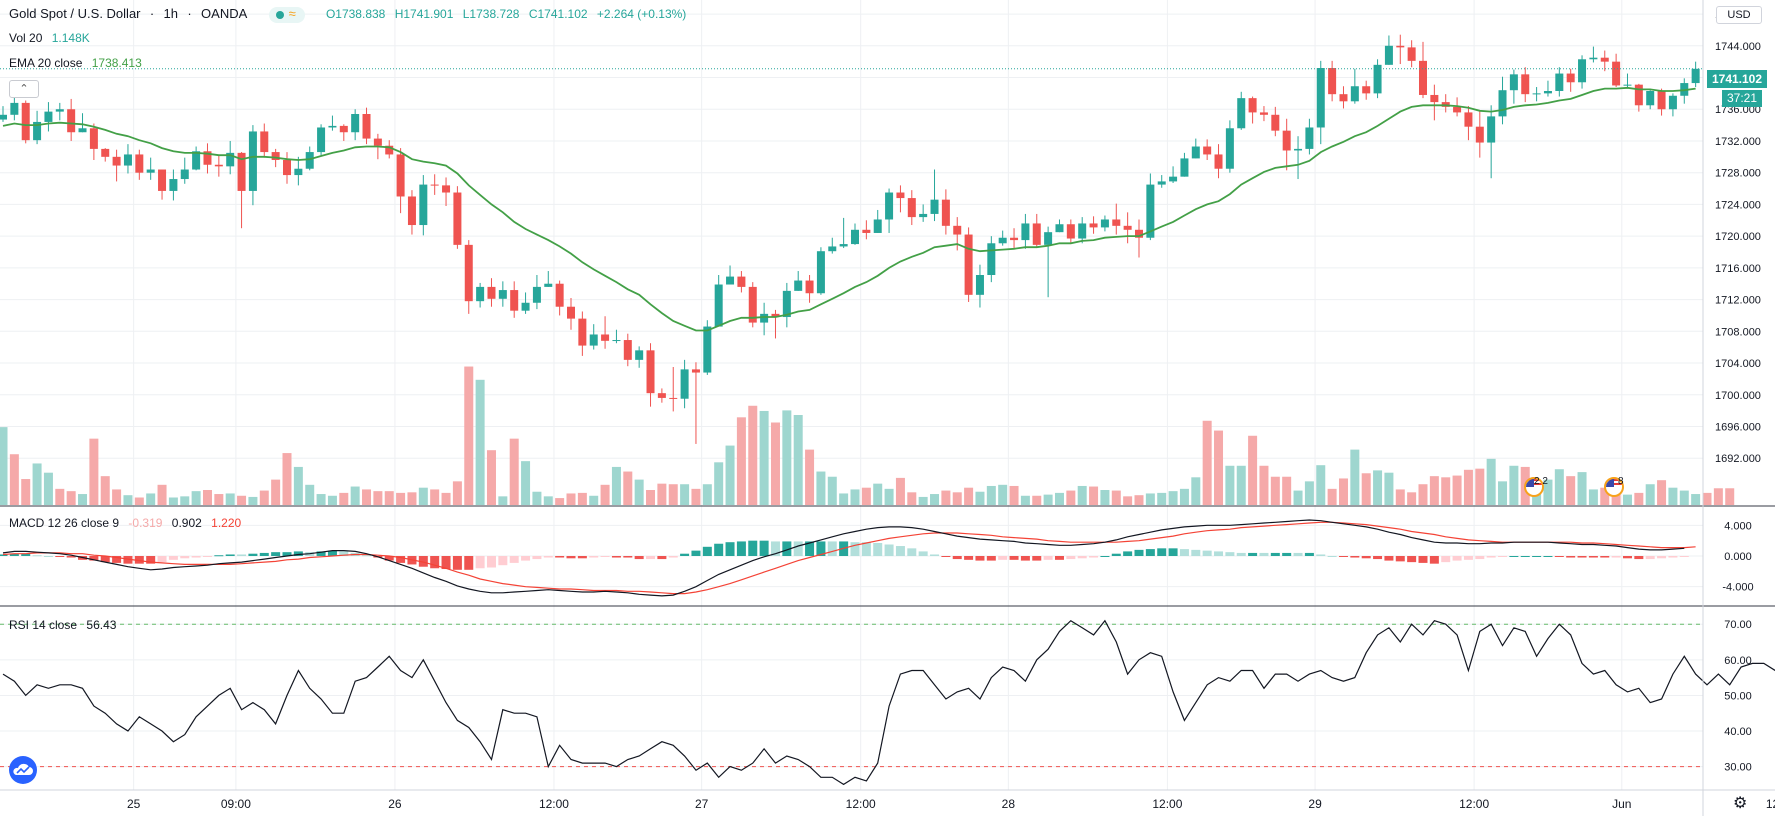 The width and height of the screenshot is (1775, 821). Describe the element at coordinates (75, 13) in the screenshot. I see `symbol-title: Gold Spot / U.S. Dollar` at that location.